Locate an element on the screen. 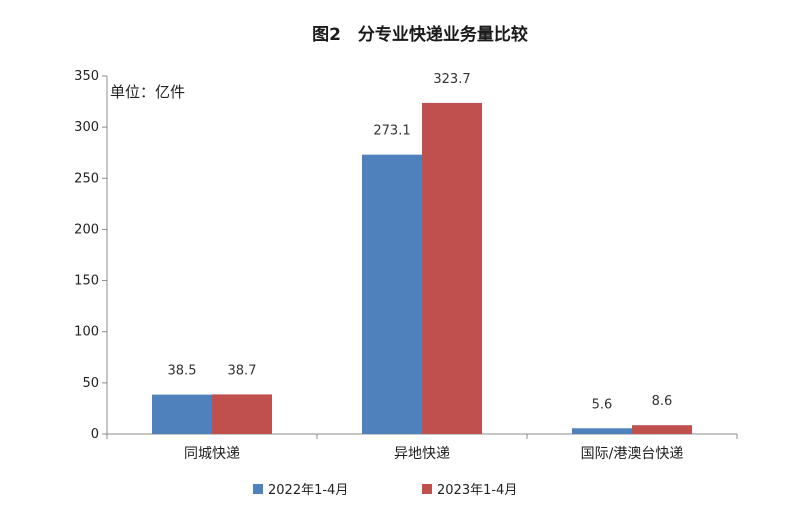 The width and height of the screenshot is (785, 522). data-label: 38.5 is located at coordinates (182, 371).